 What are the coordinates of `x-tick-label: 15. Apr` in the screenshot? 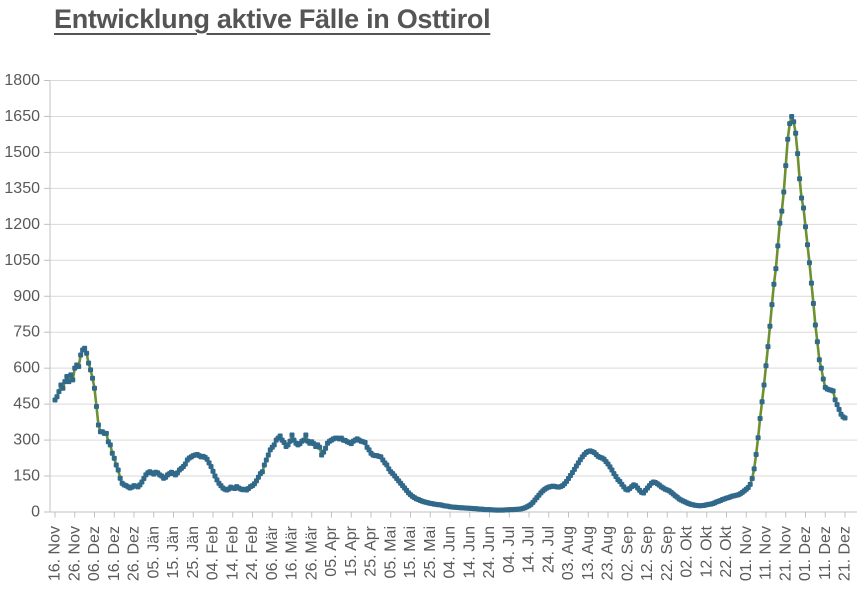 It's located at (351, 550).